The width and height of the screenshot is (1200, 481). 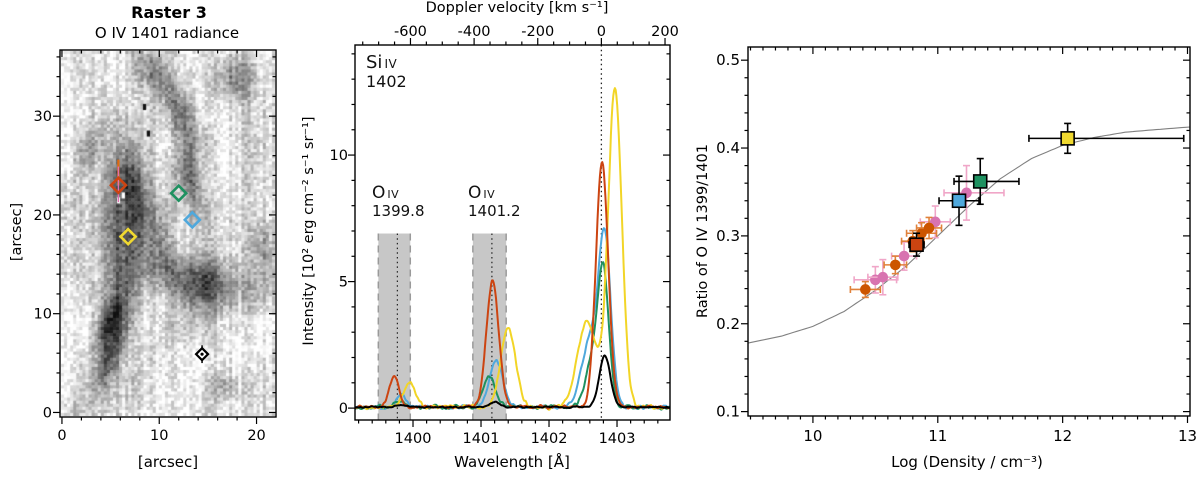 I want to click on left-panel-title: Raster 3, so click(x=169, y=12).